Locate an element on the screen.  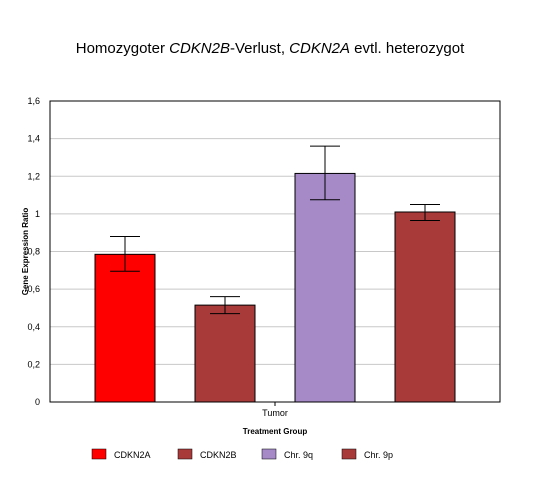
x-axis-title: Treatment Group is located at coordinates (275, 431).